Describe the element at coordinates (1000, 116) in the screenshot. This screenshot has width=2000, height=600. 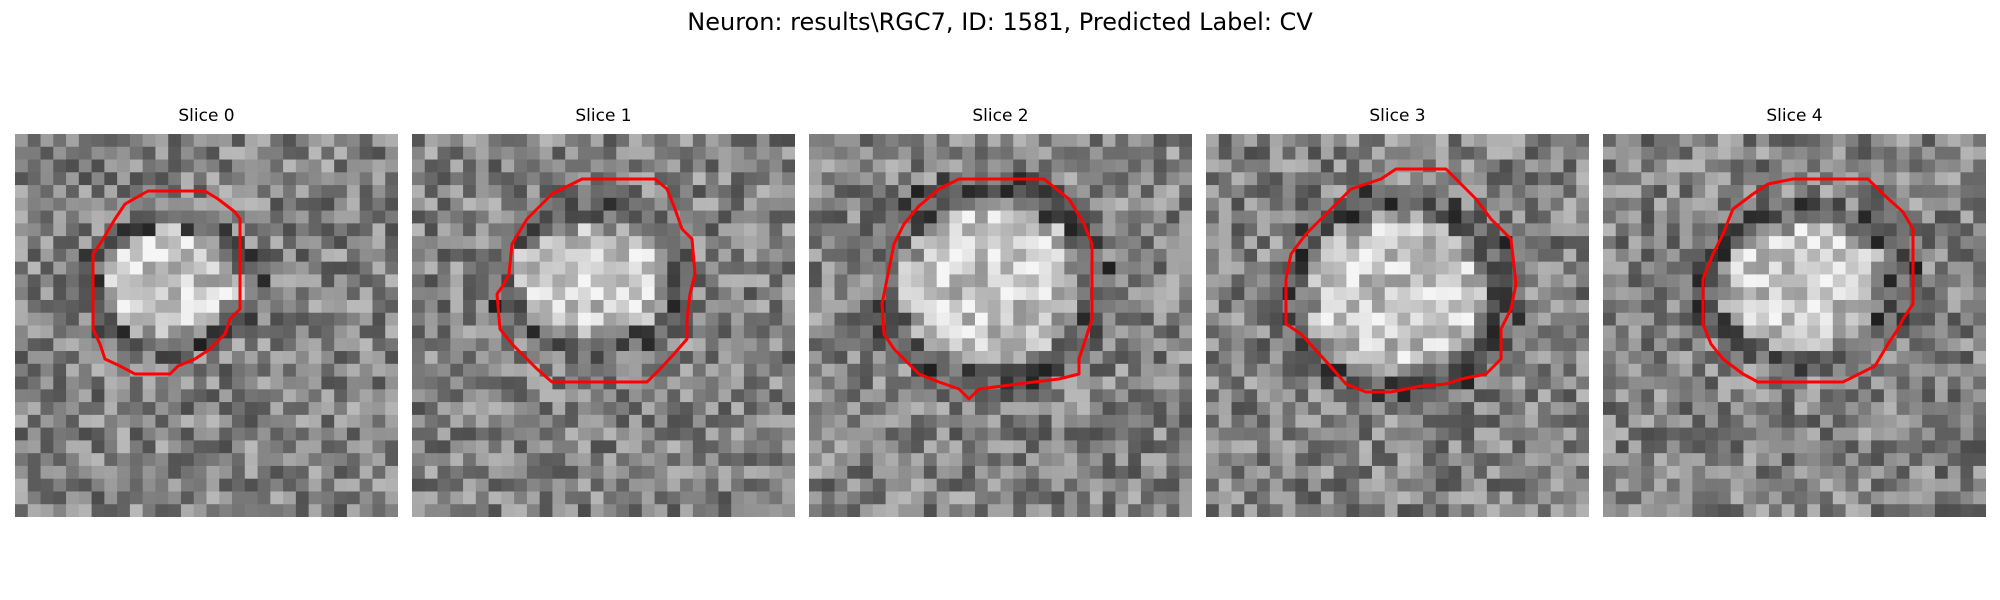
I see `slice-title: Slice 2` at that location.